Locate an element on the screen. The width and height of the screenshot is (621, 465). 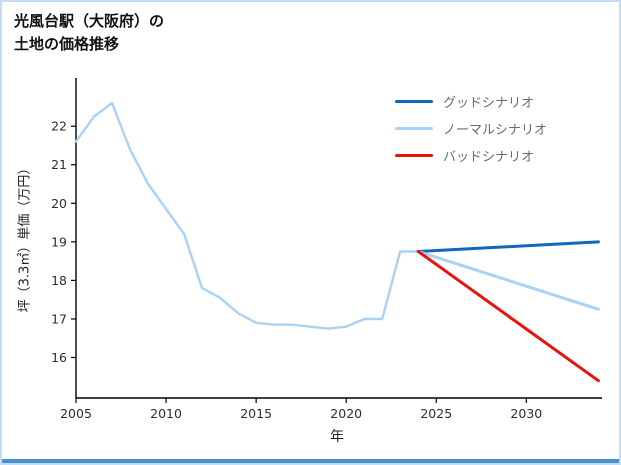
y-tick-label: 18 is located at coordinates (59, 280).